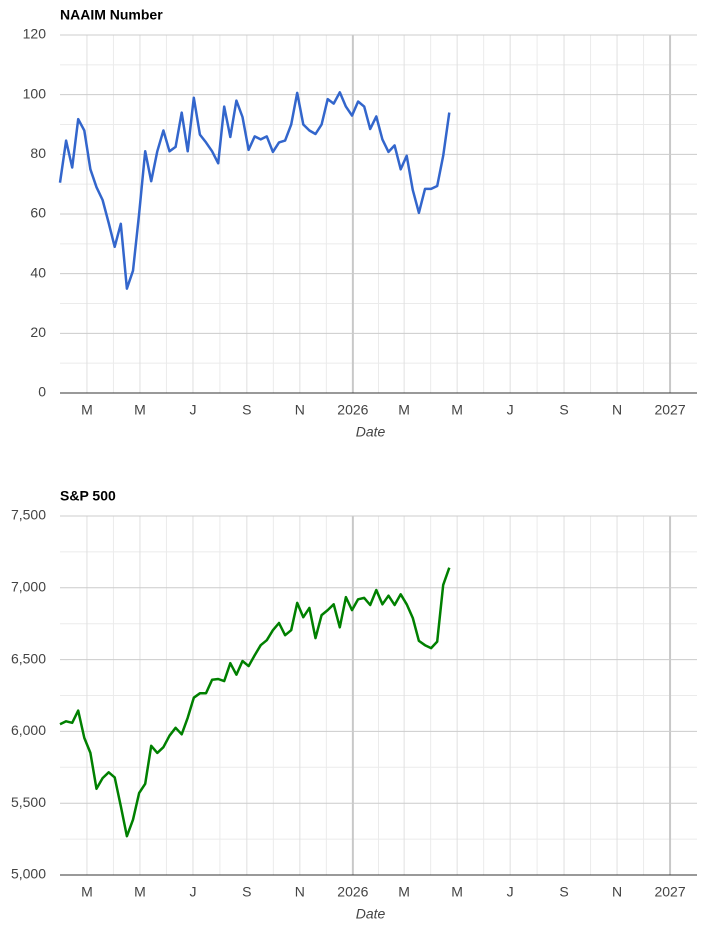 The width and height of the screenshot is (714, 926). I want to click on chart-title: NAAIM Number, so click(111, 15).